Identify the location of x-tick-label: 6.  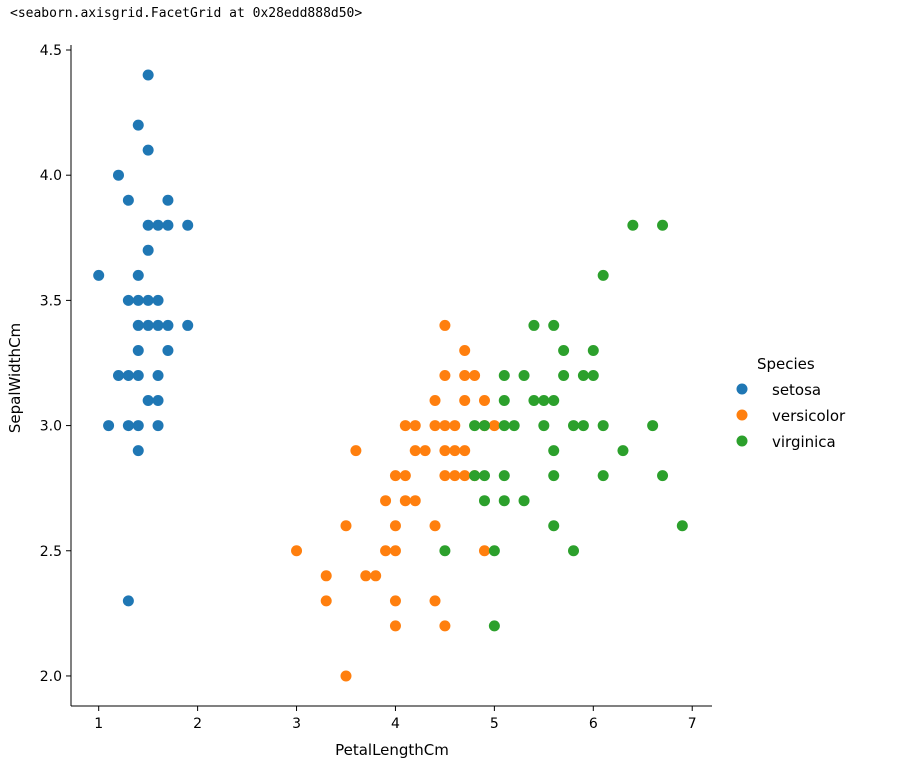
(593, 724).